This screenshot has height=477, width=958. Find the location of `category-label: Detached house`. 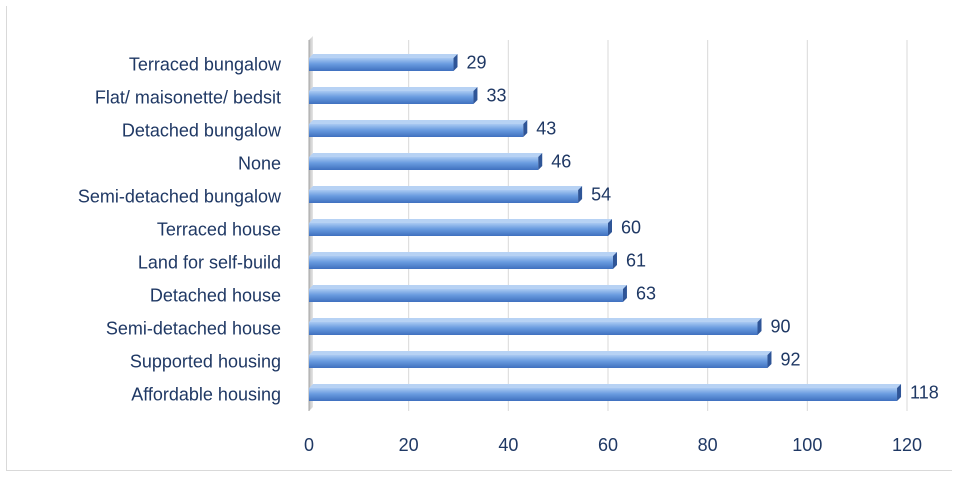

category-label: Detached house is located at coordinates (215, 296).